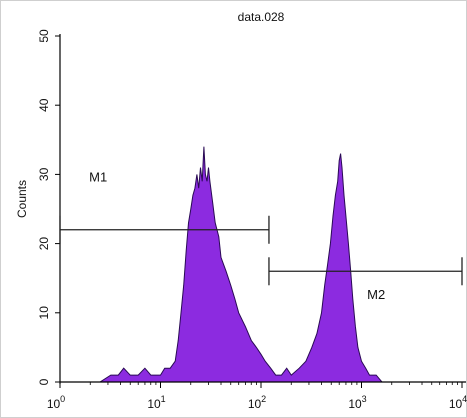  I want to click on x-tick-label-10: 10¹, so click(156, 402).